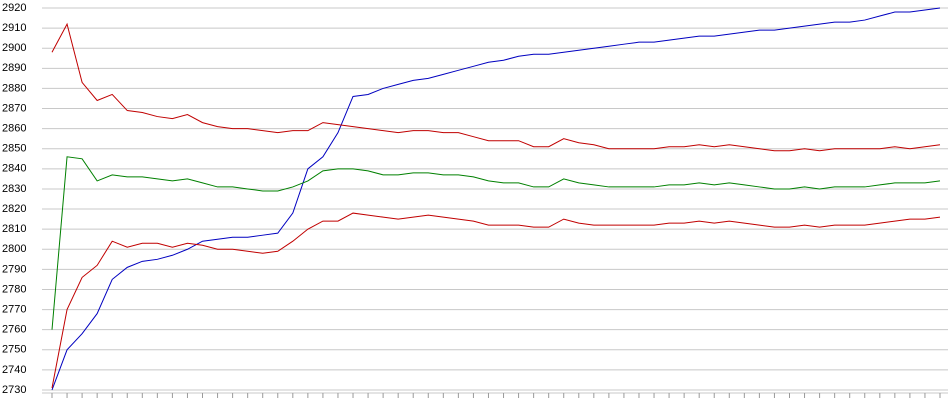 Image resolution: width=950 pixels, height=415 pixels. Describe the element at coordinates (14, 108) in the screenshot. I see `y-tick-label: 2870` at that location.